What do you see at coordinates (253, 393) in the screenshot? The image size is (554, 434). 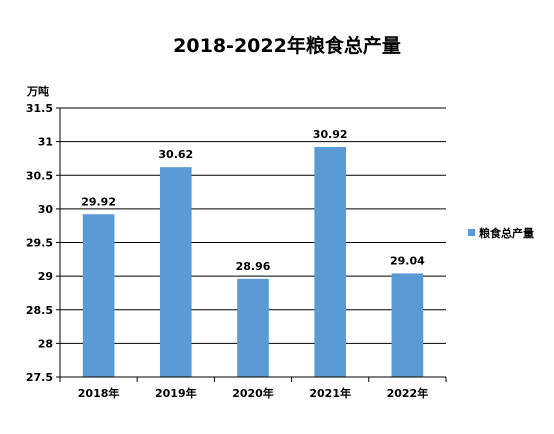 I see `x-tick-label: 2020年` at bounding box center [253, 393].